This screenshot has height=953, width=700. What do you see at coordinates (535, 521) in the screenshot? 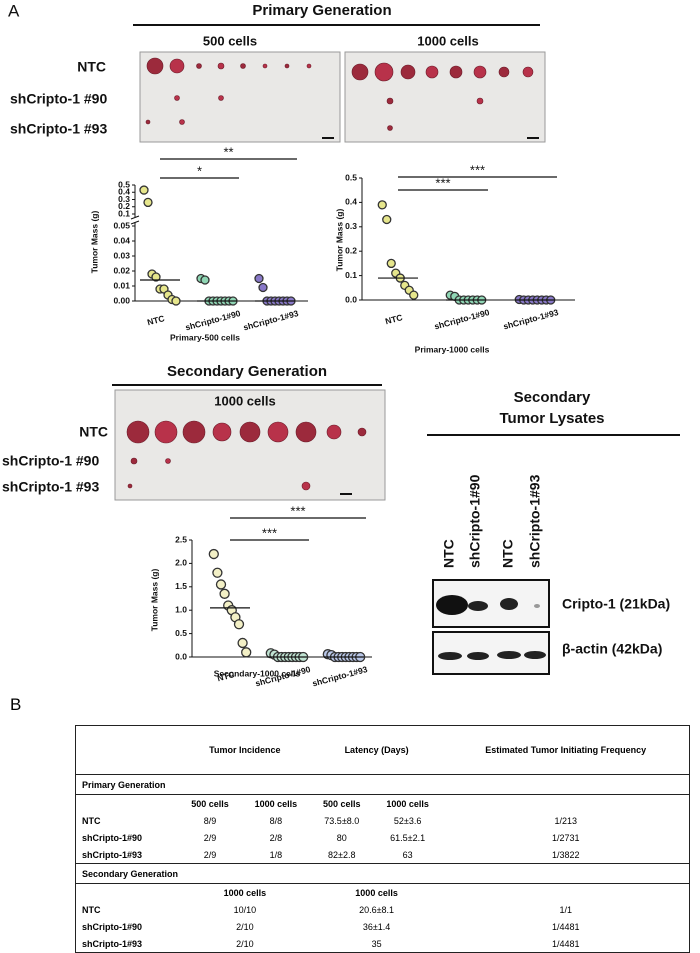
I see `lane-label: shCripto-1#93` at bounding box center [535, 521].